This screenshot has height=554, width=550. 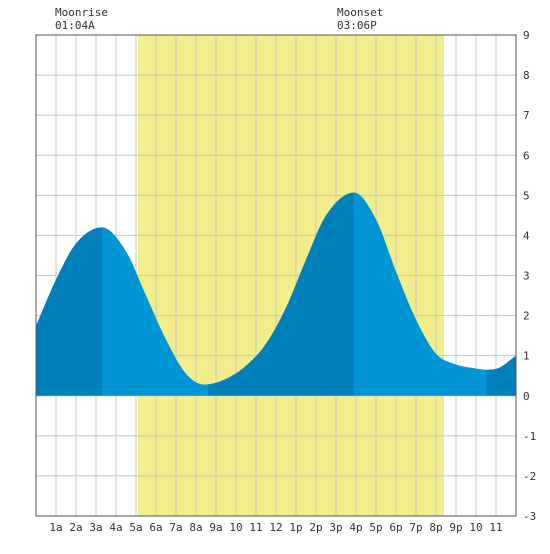 I want to click on x-tick-label: 9p, so click(x=455, y=527).